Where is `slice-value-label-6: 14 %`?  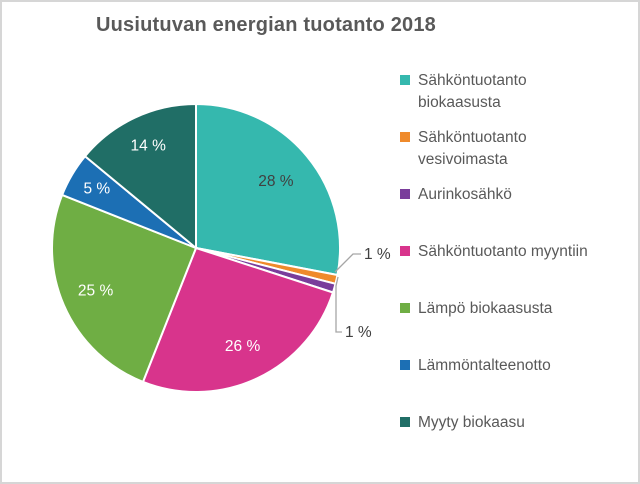 slice-value-label-6: 14 % is located at coordinates (149, 145).